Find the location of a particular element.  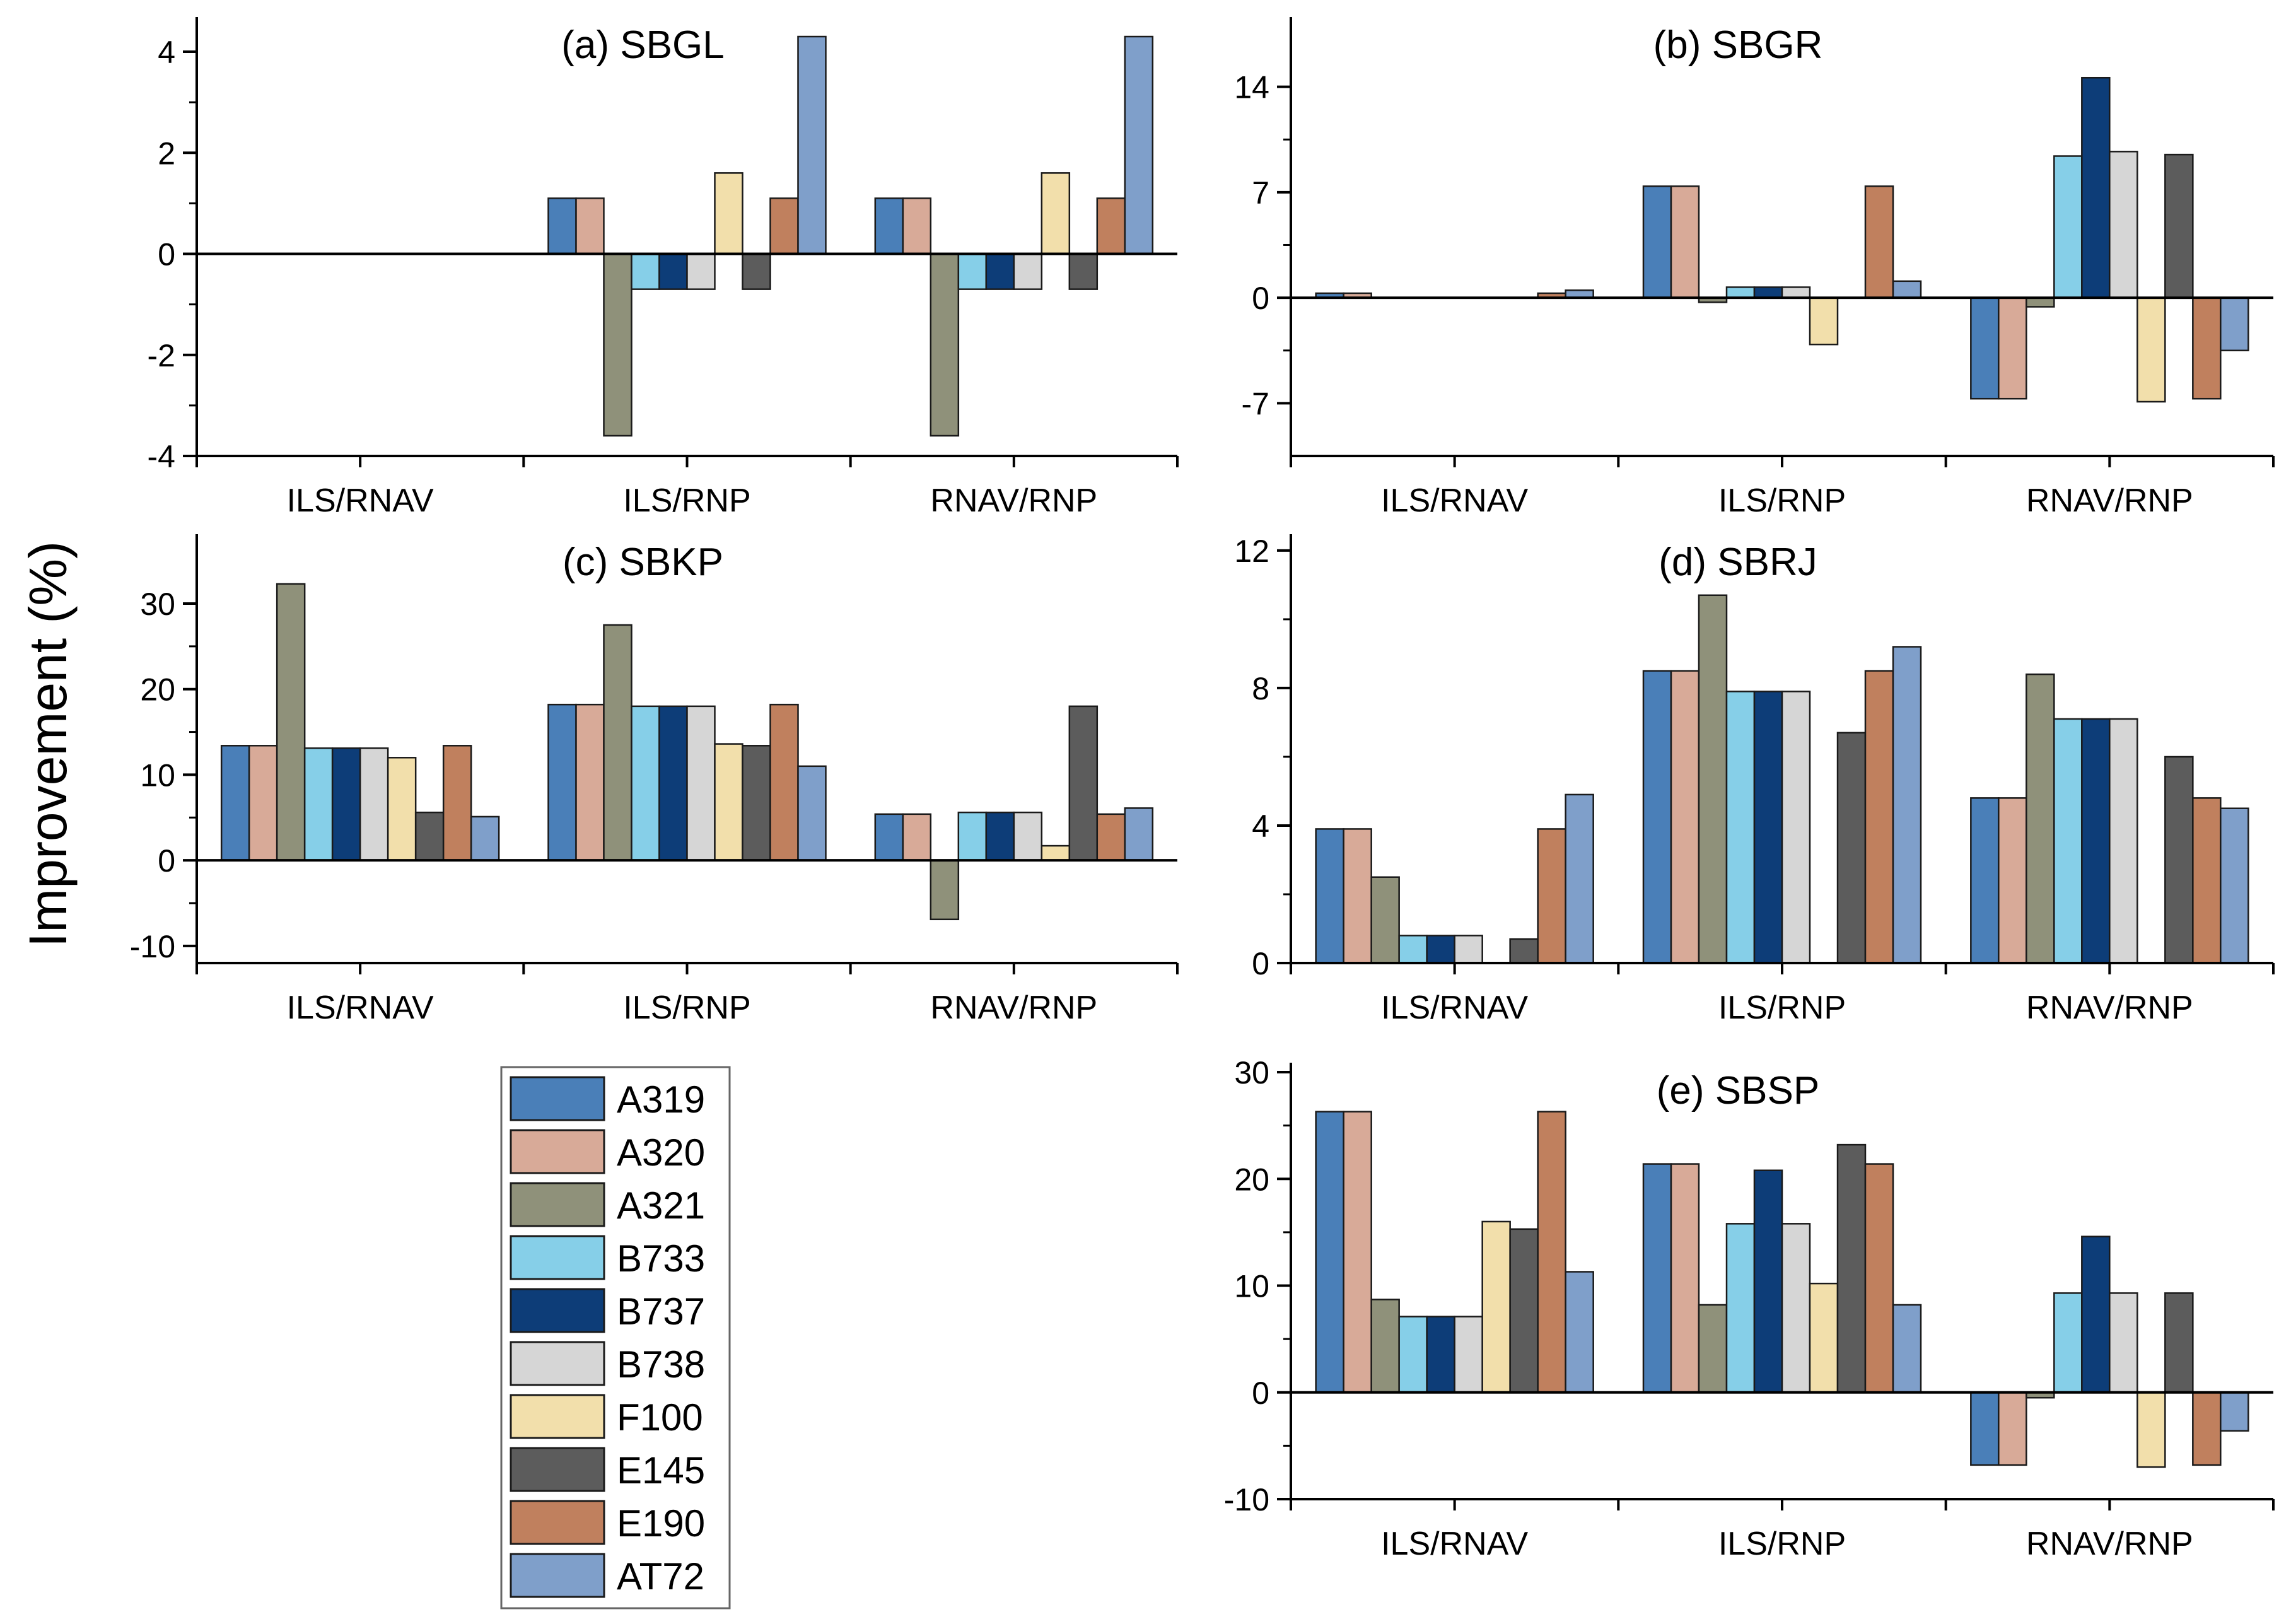

x-tick-label: ILS/RNAV is located at coordinates (1454, 1544).